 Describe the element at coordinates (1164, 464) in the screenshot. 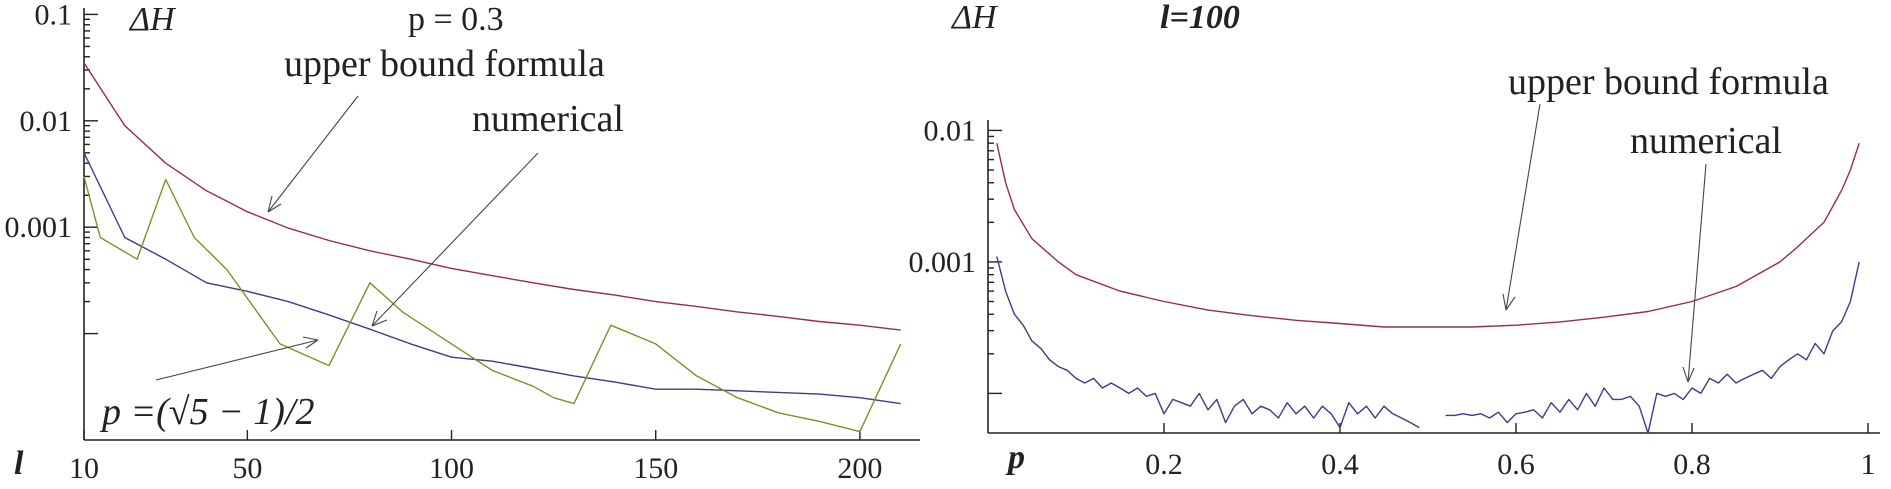

I see `right-x-tick-label: 0.2` at that location.